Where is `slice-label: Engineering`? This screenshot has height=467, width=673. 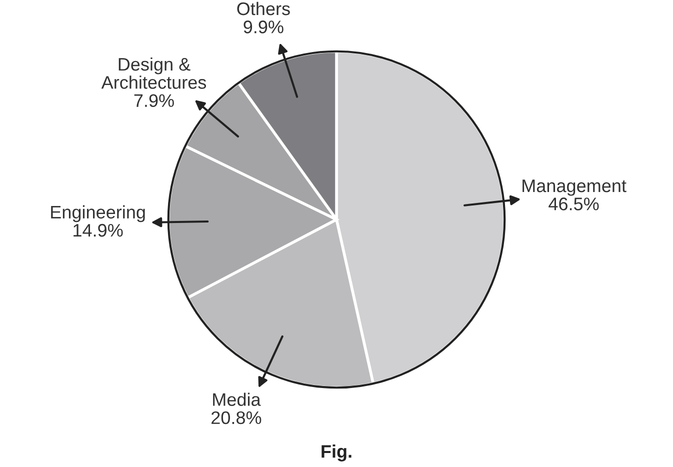
slice-label: Engineering is located at coordinates (98, 213).